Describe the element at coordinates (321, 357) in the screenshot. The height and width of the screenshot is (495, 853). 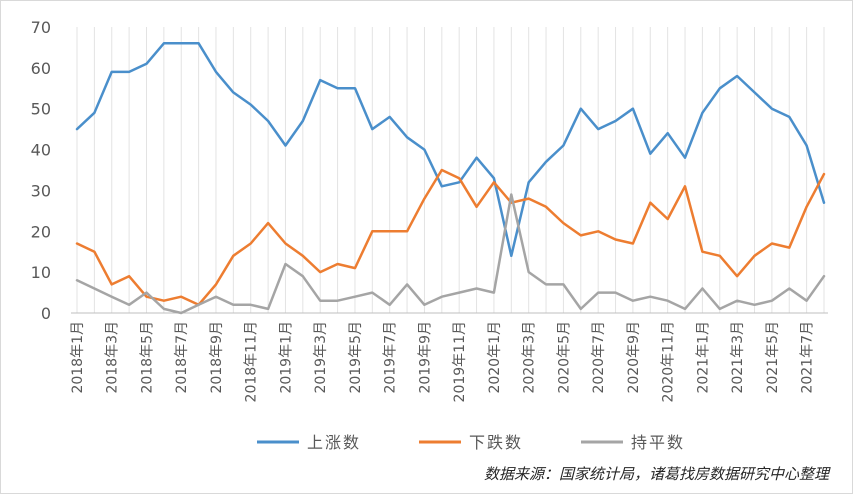
I see `x-tick-label: 2019年3月` at that location.